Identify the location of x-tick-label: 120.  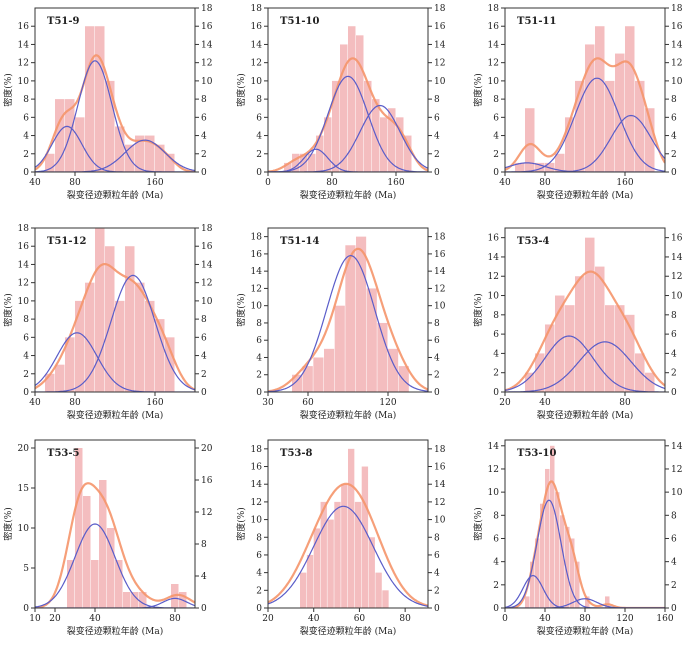
(387, 403).